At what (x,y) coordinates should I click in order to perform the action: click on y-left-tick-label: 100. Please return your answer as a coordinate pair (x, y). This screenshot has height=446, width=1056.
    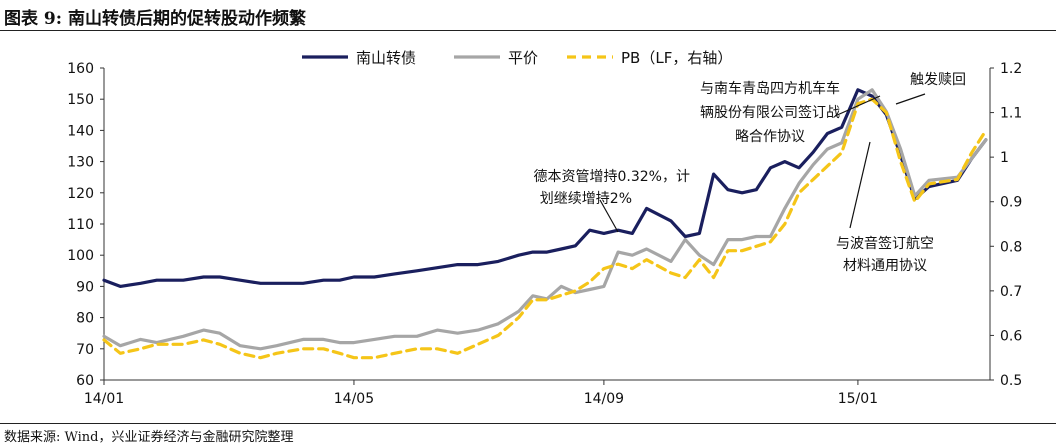
    Looking at the image, I should click on (80, 256).